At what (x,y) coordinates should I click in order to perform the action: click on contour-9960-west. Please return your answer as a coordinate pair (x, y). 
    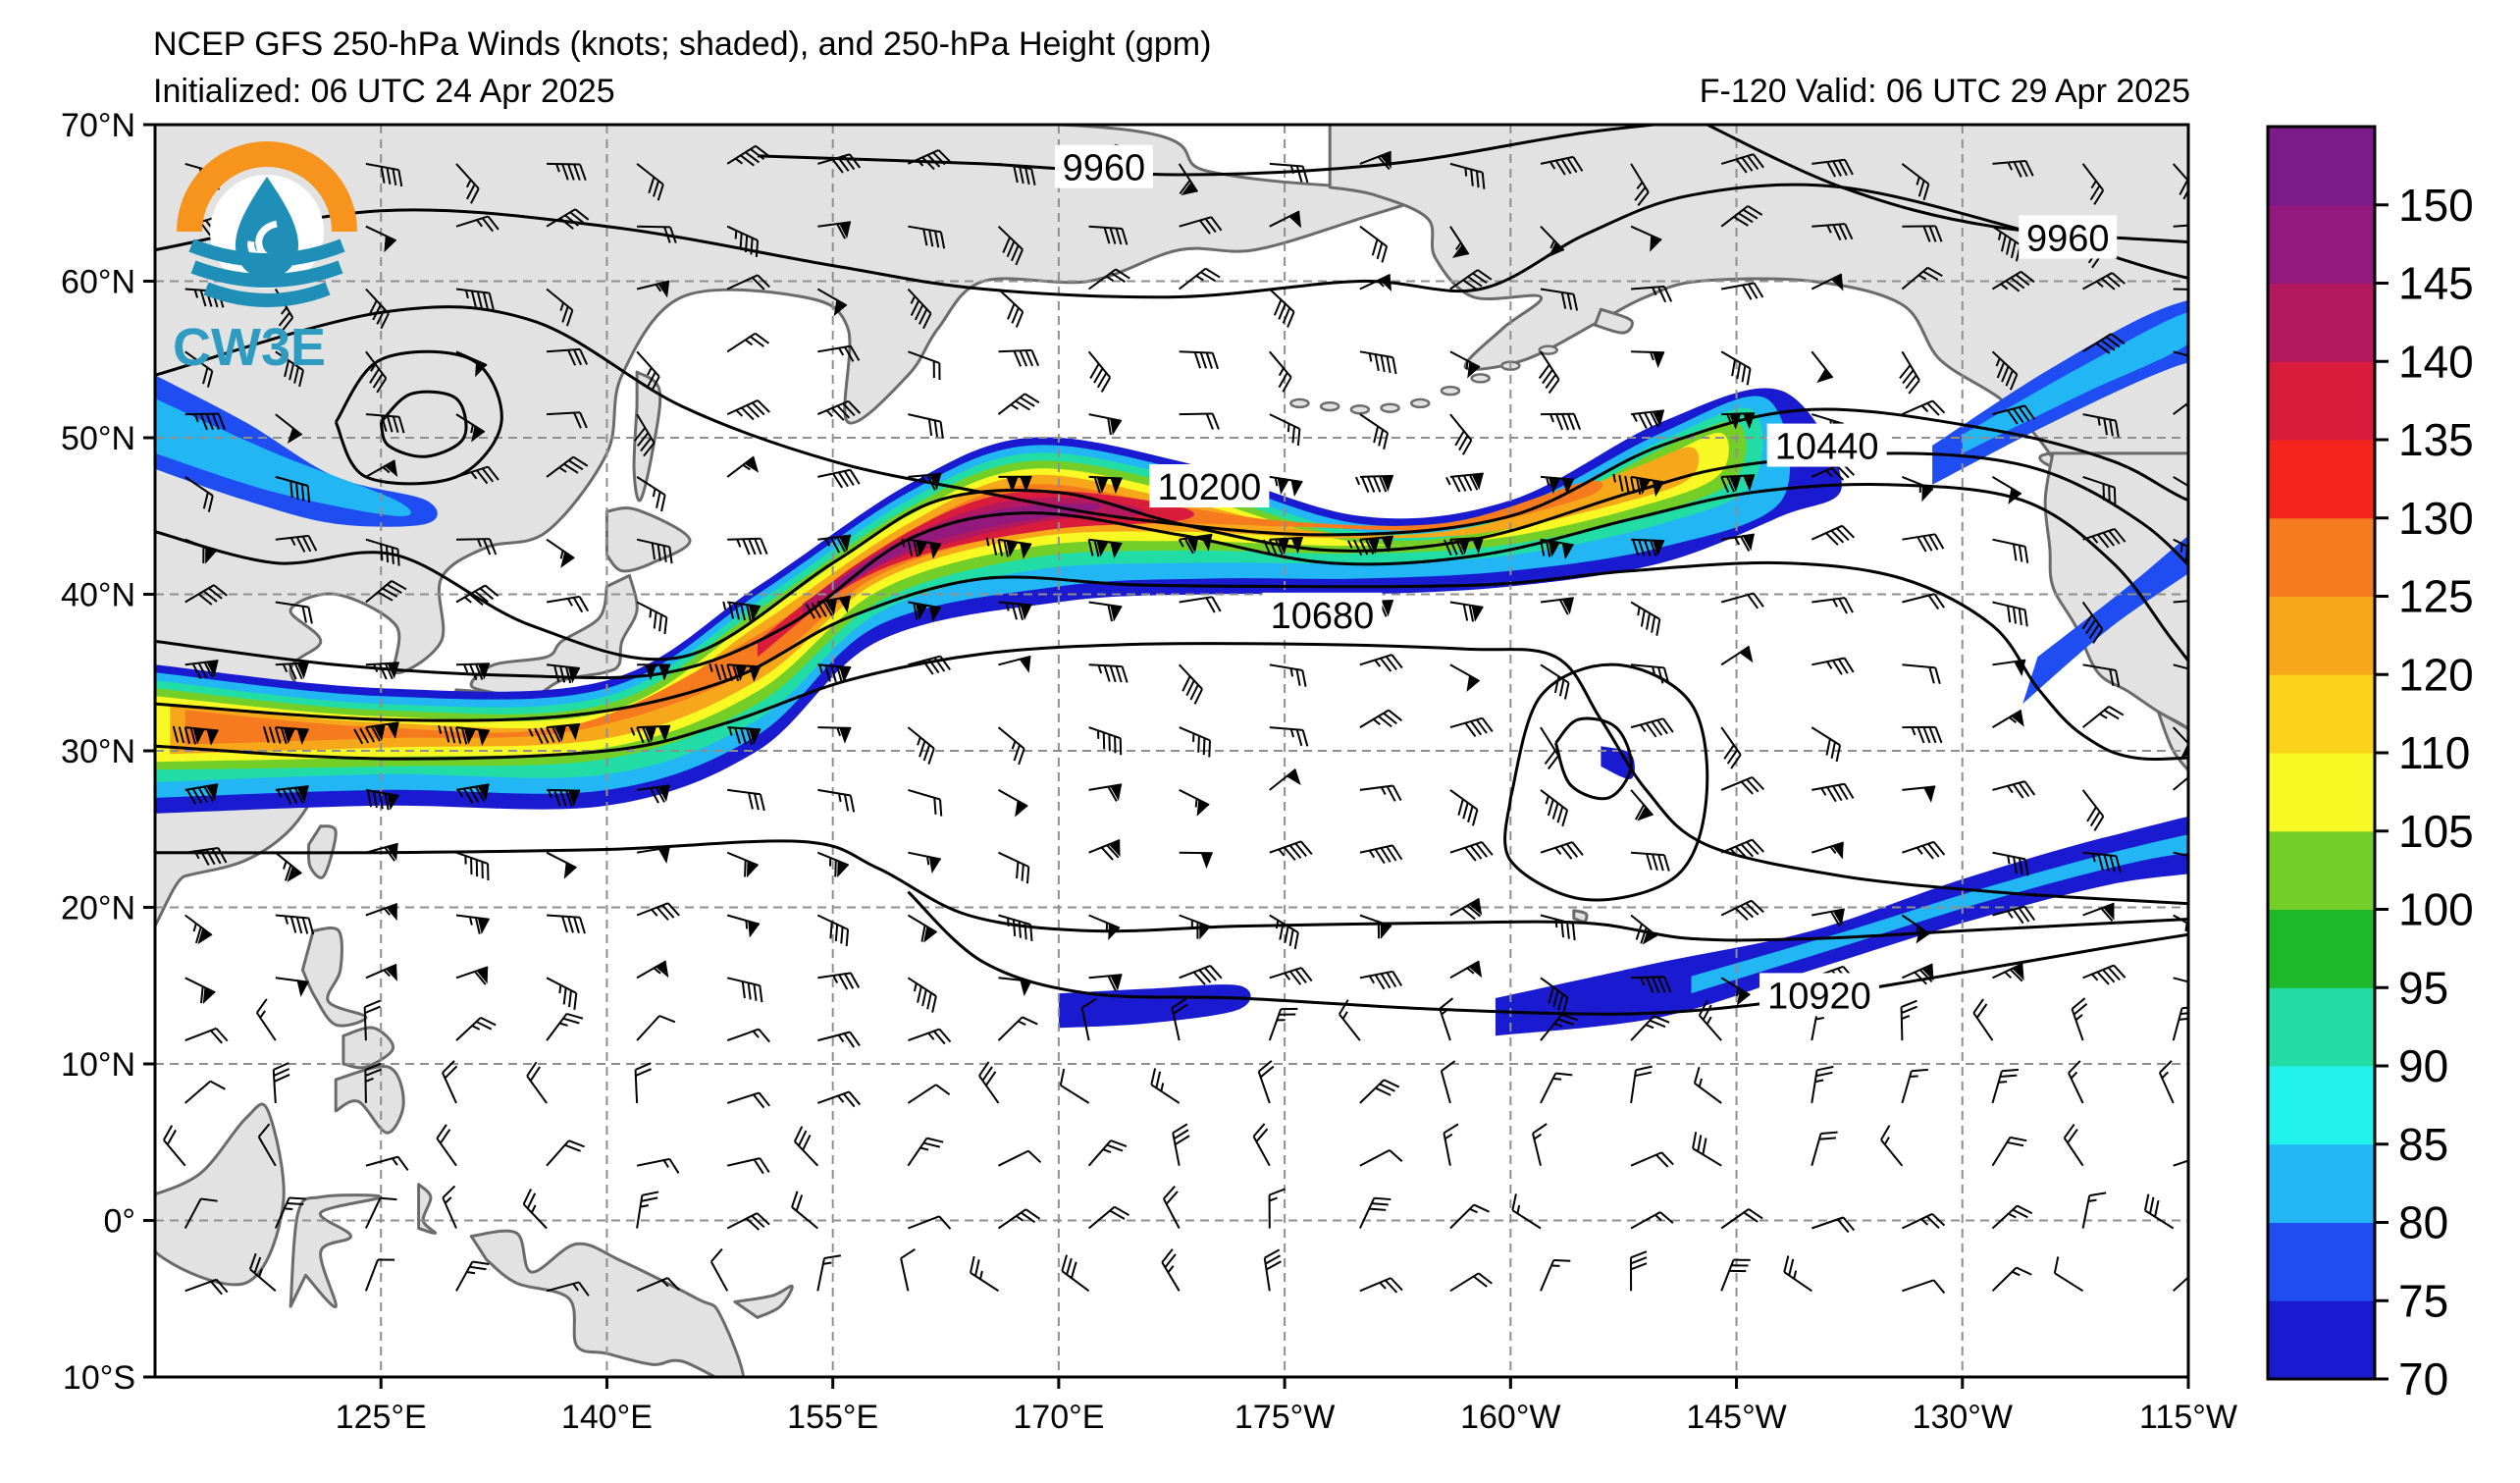
    Looking at the image, I should click on (1213, 151).